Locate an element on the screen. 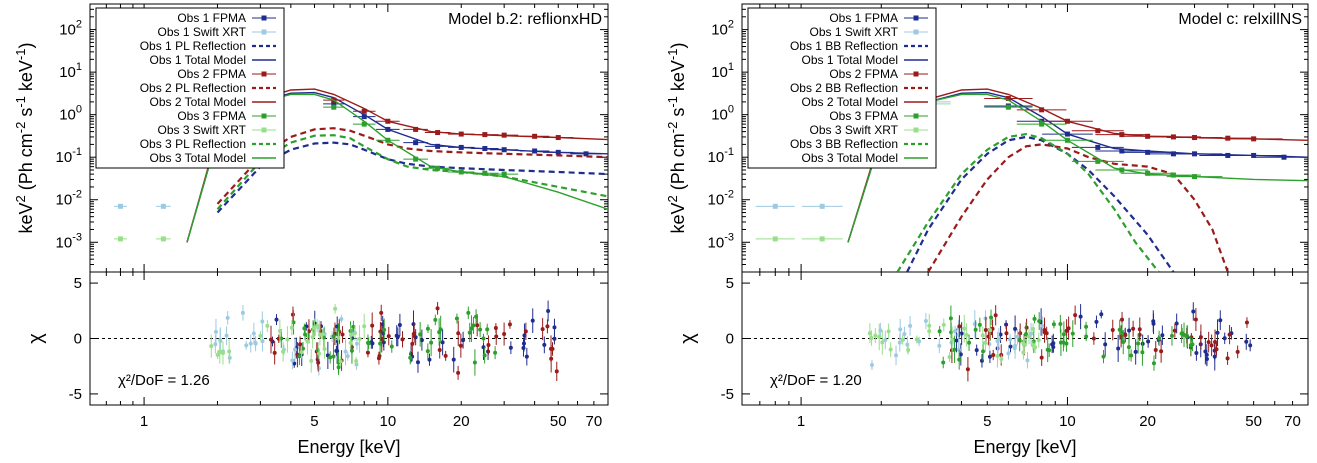  legend-label: Obs 1 BB Reflection is located at coordinates (844, 46).